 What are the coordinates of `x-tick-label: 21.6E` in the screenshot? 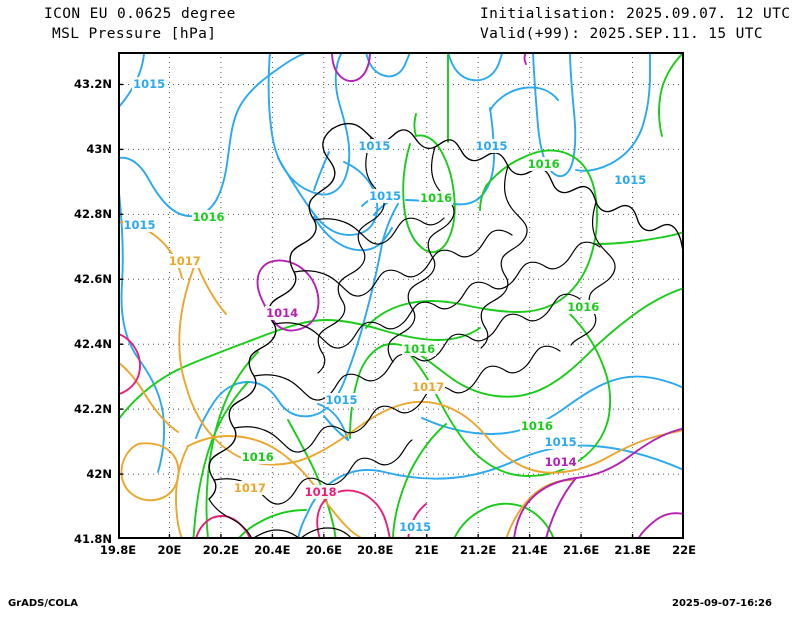 It's located at (581, 550).